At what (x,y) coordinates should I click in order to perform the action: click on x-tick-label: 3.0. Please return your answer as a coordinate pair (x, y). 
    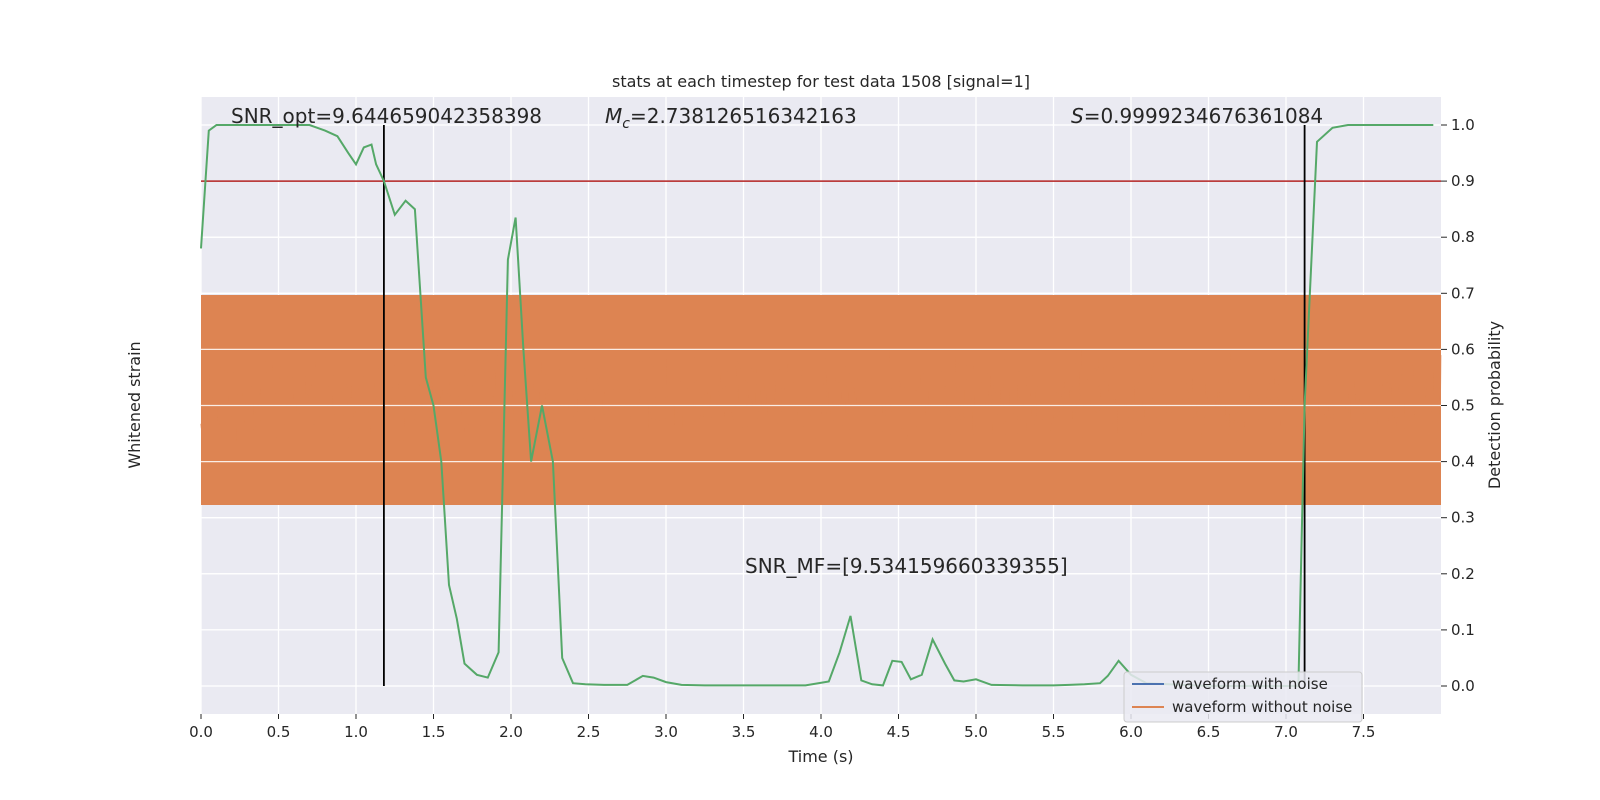
    Looking at the image, I should click on (666, 732).